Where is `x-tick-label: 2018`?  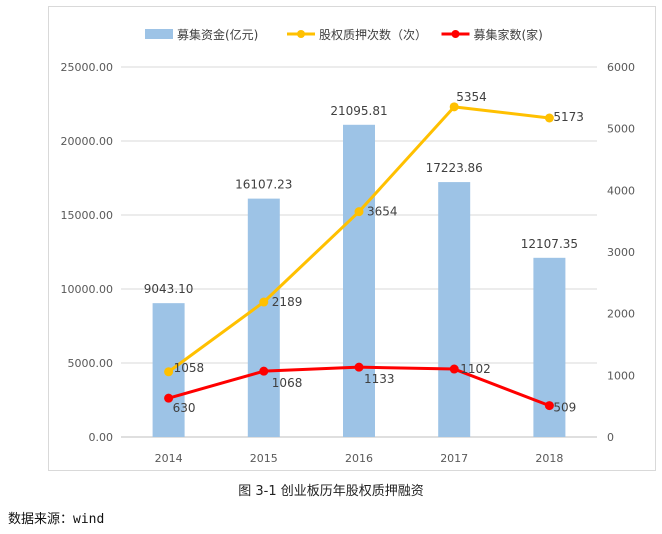
x-tick-label: 2018 is located at coordinates (549, 458).